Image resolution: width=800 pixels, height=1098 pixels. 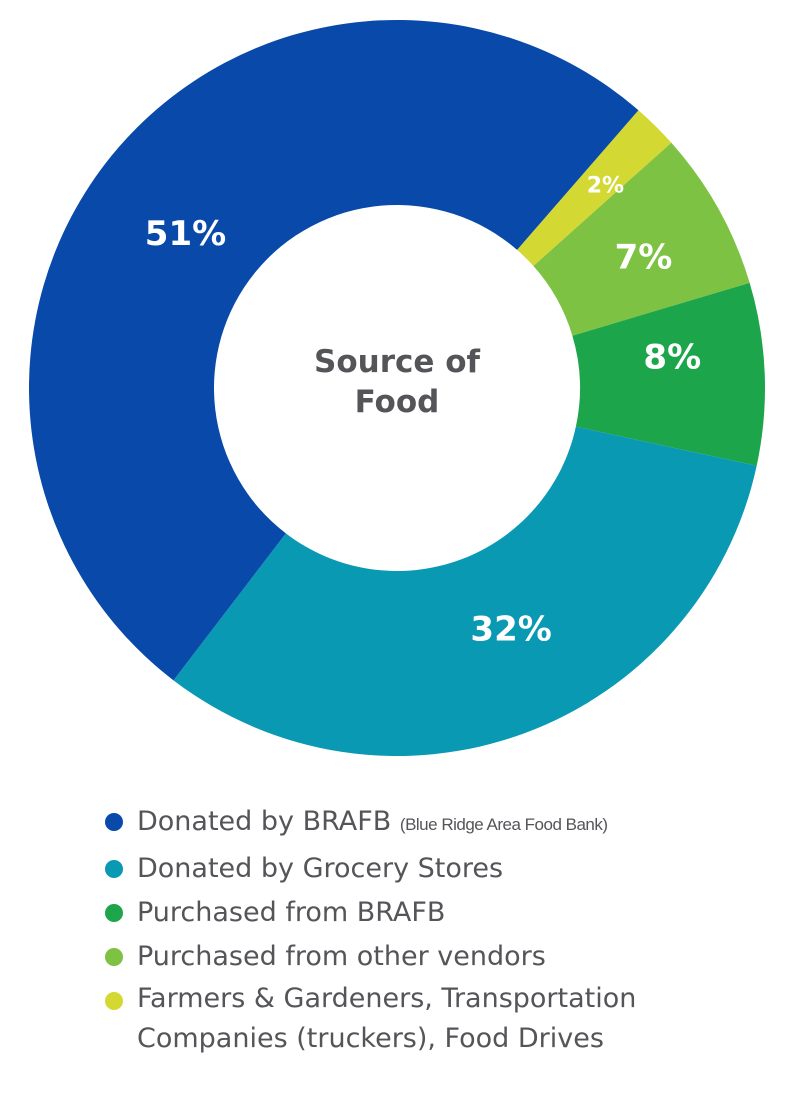 I want to click on legend-item-purchased-brafb: Purchased from BRAFB, so click(x=370, y=913).